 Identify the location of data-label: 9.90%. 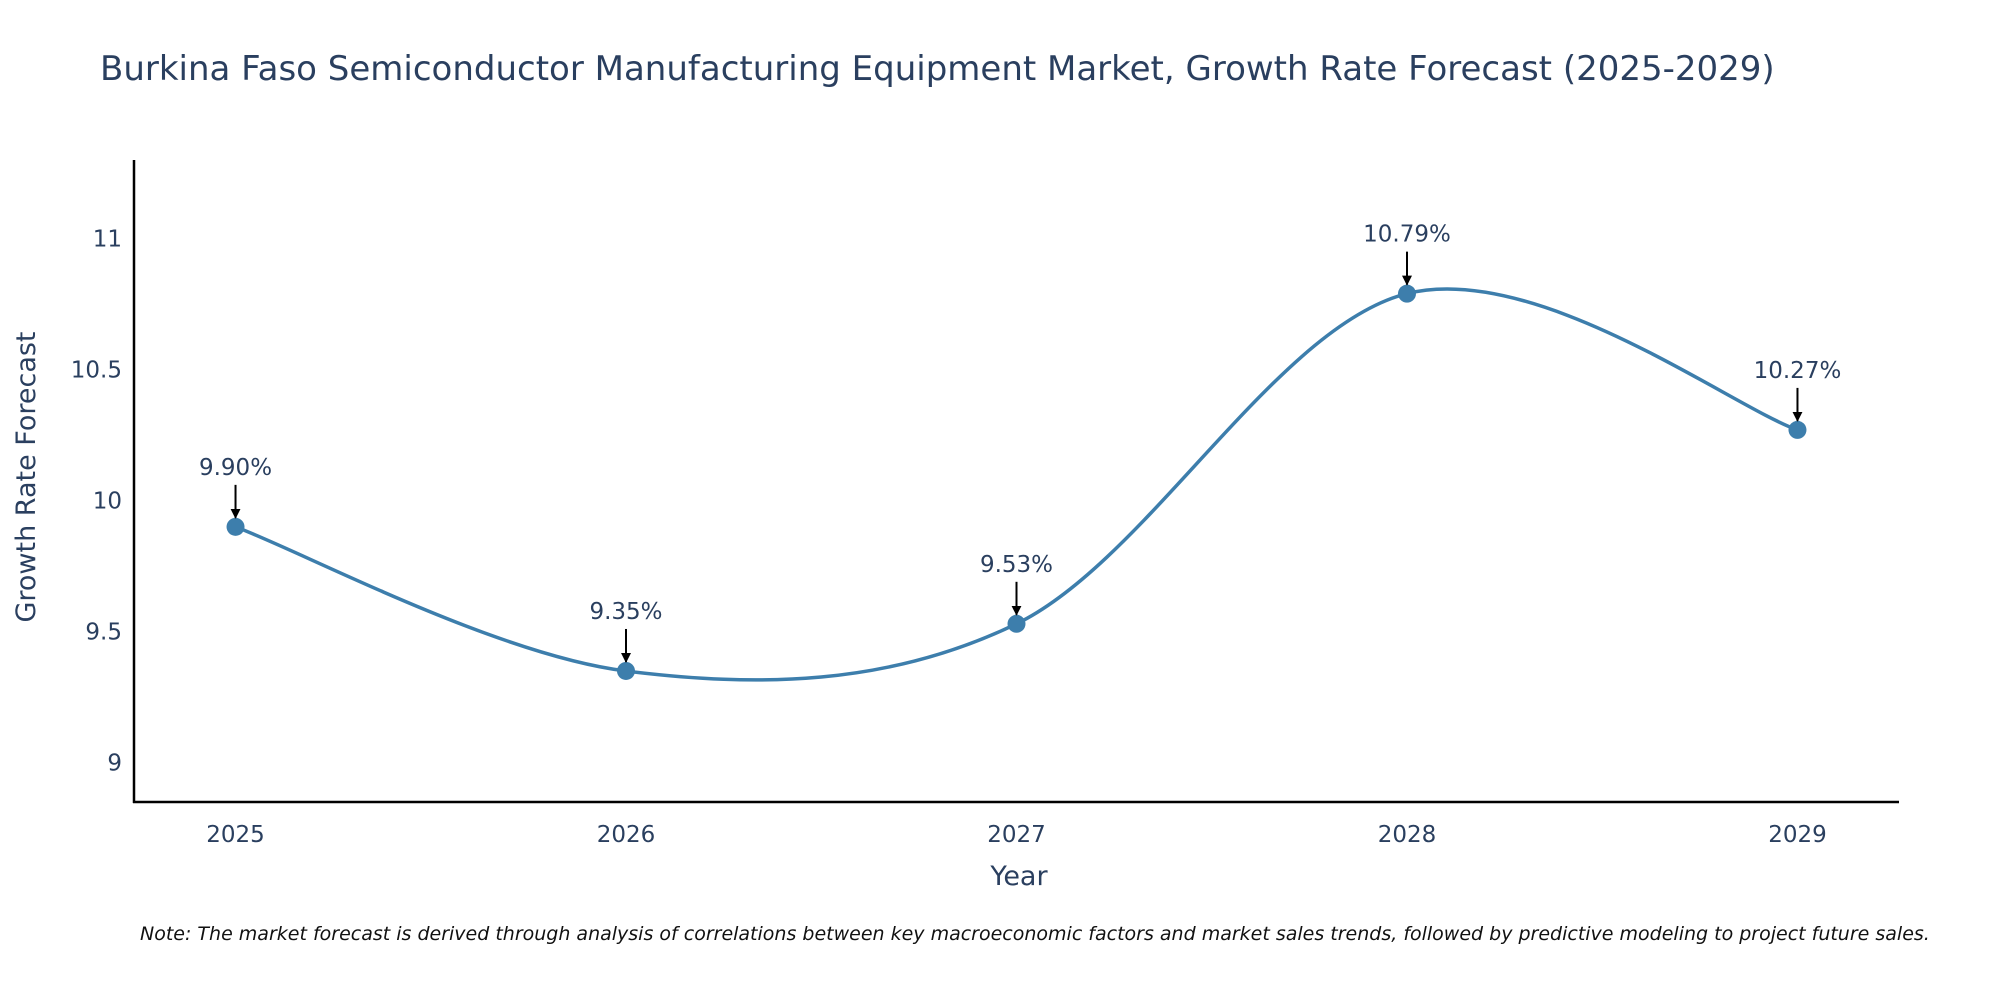
(235, 468).